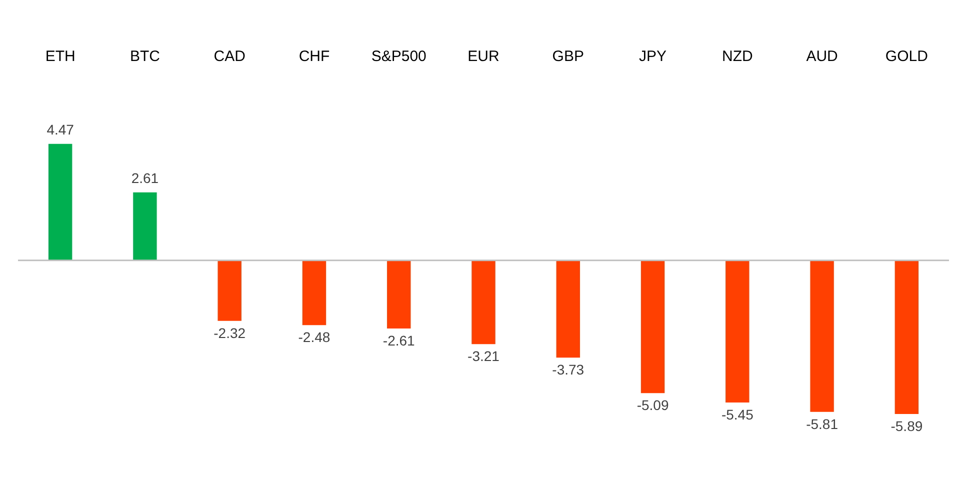 This screenshot has height=487, width=967. Describe the element at coordinates (398, 57) in the screenshot. I see `x-tick-label: S&P500` at that location.